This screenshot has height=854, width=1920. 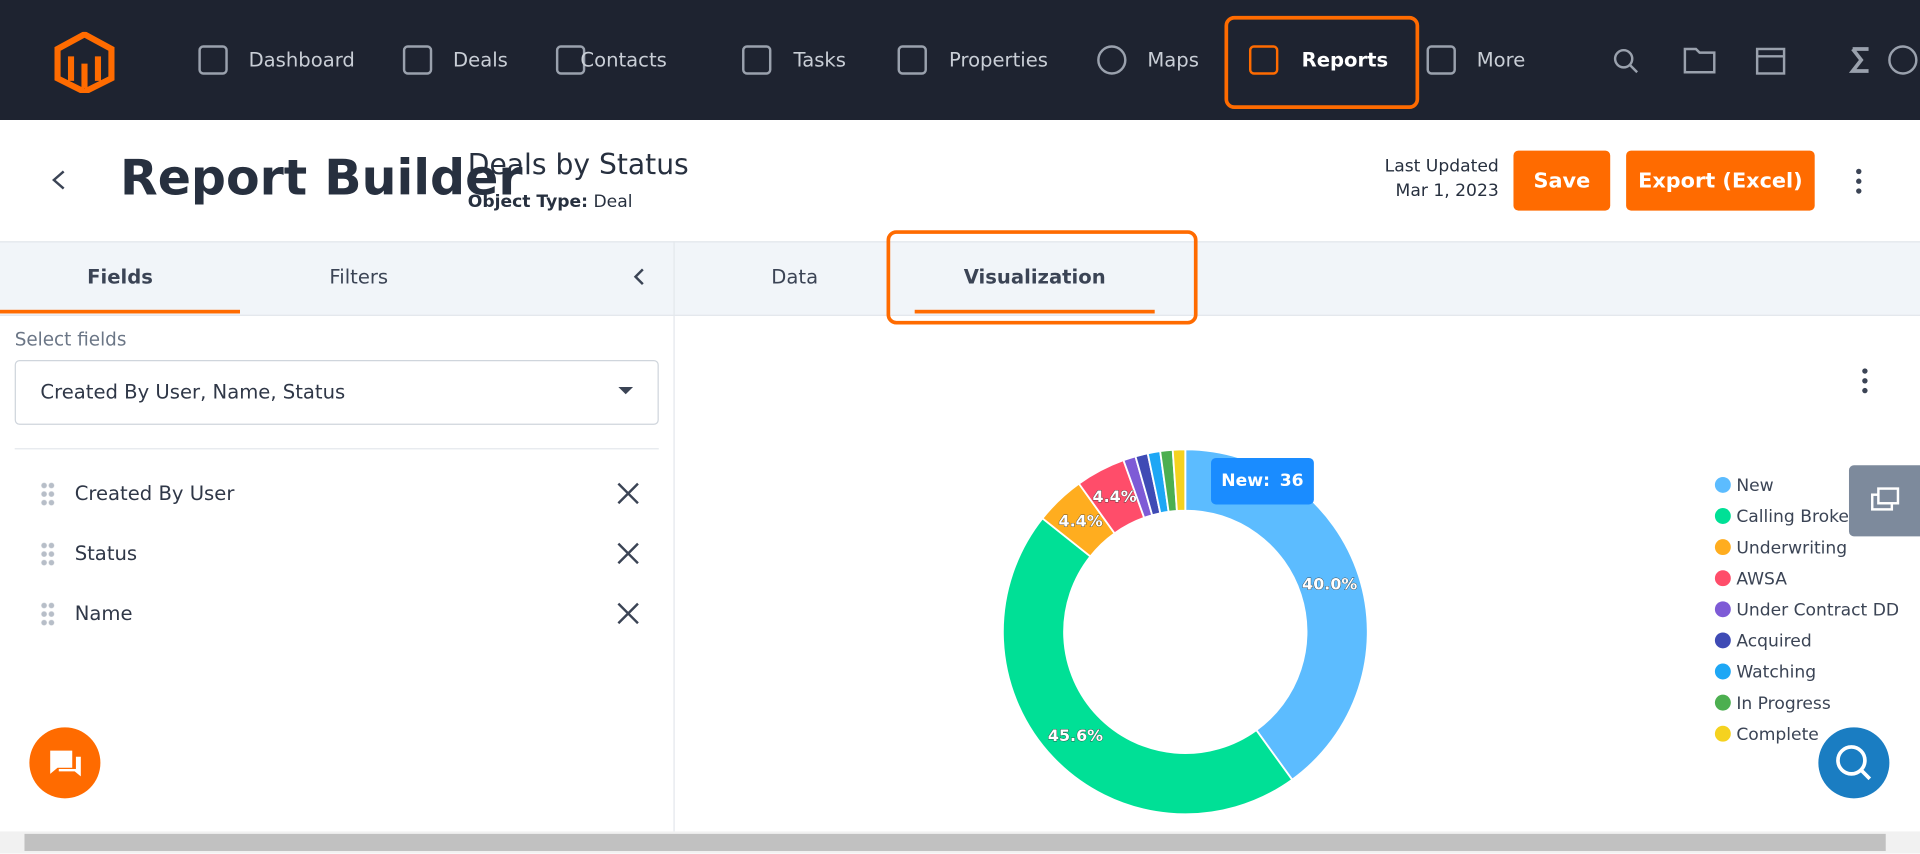 I want to click on last-updated-date: Mar 1, 2023, so click(x=1447, y=191).